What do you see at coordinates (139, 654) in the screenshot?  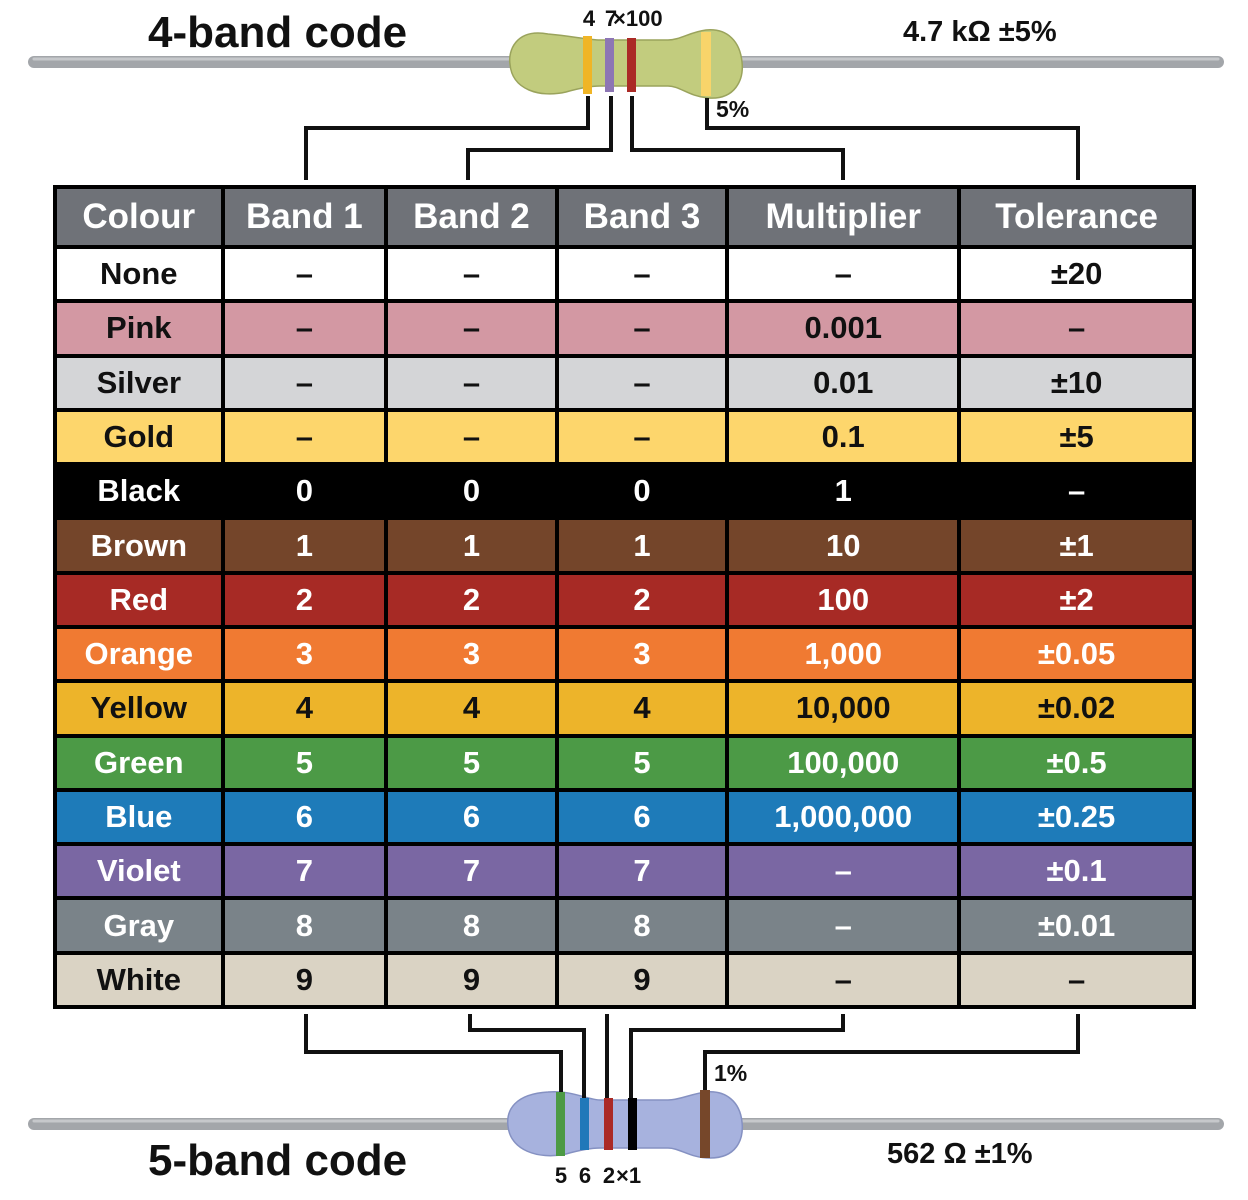 I see `colour-cell: Orange` at bounding box center [139, 654].